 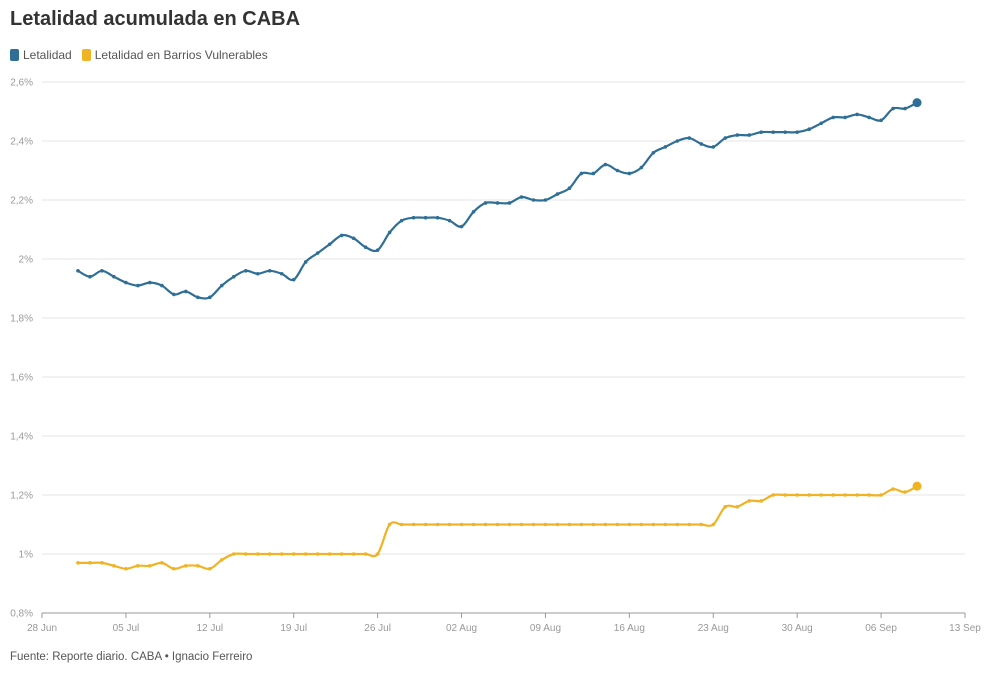 I want to click on x-tick-label: 26 Jul, so click(x=377, y=628).